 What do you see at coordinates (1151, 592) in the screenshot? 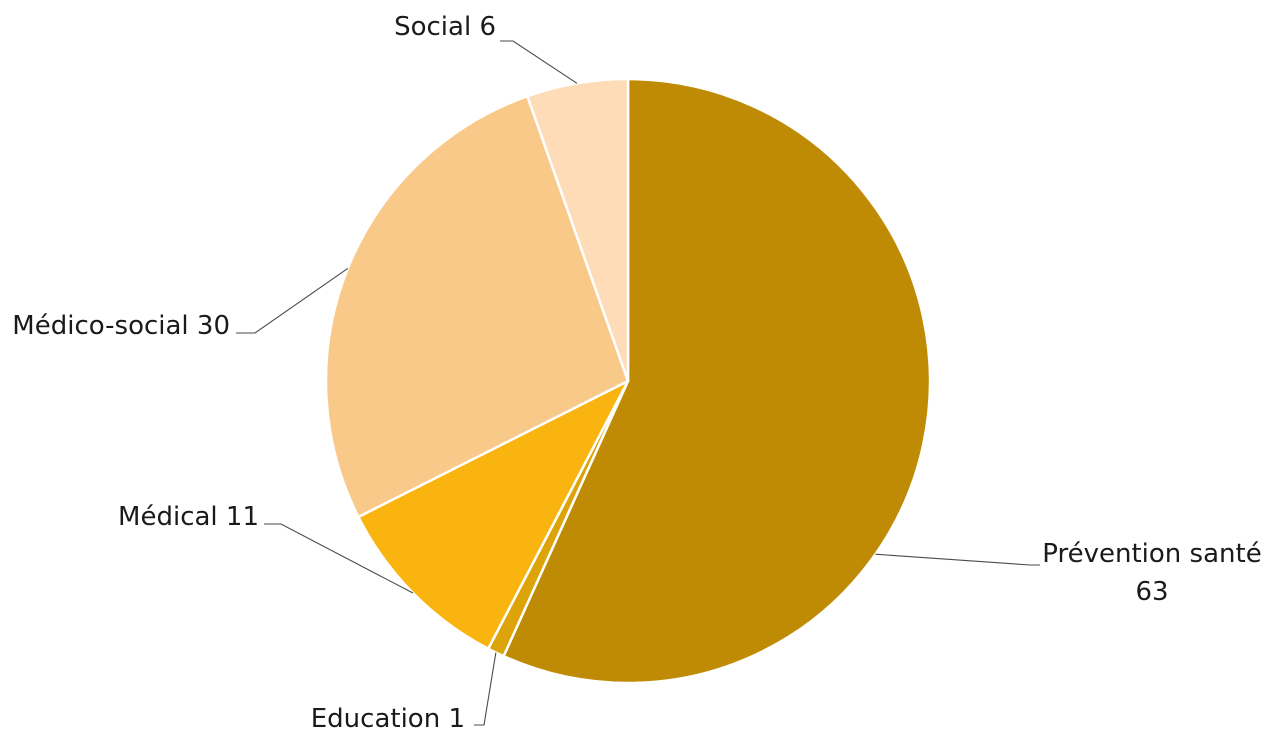
I see `slice-label-line: 63` at bounding box center [1151, 592].